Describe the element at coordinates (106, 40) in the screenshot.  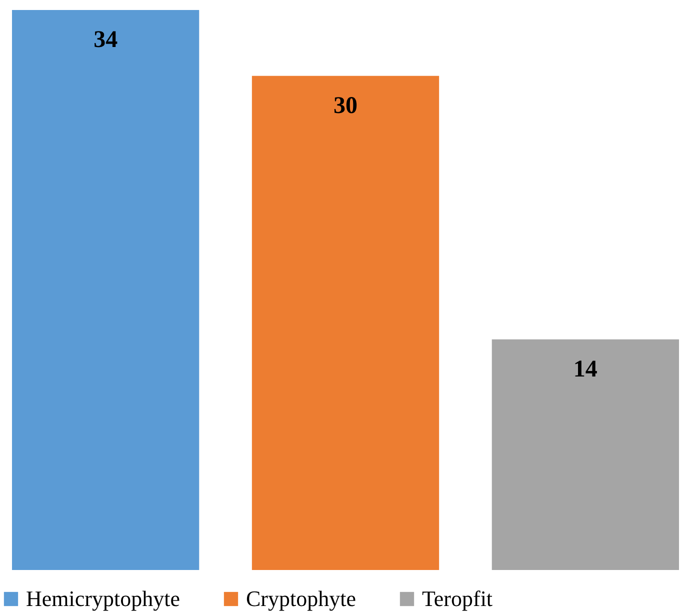
I see `data-label: 34` at that location.